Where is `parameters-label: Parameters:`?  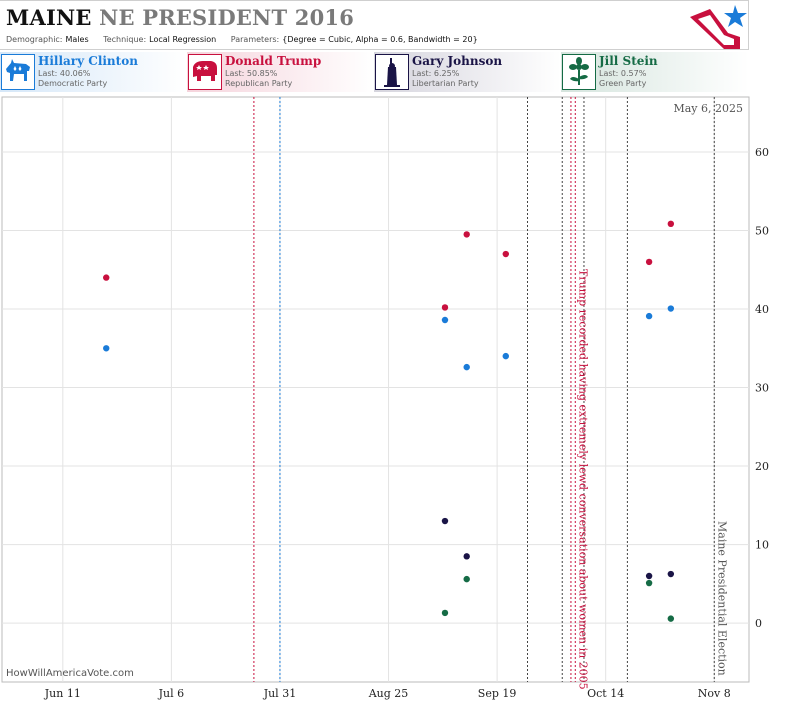
parameters-label: Parameters: is located at coordinates (255, 39).